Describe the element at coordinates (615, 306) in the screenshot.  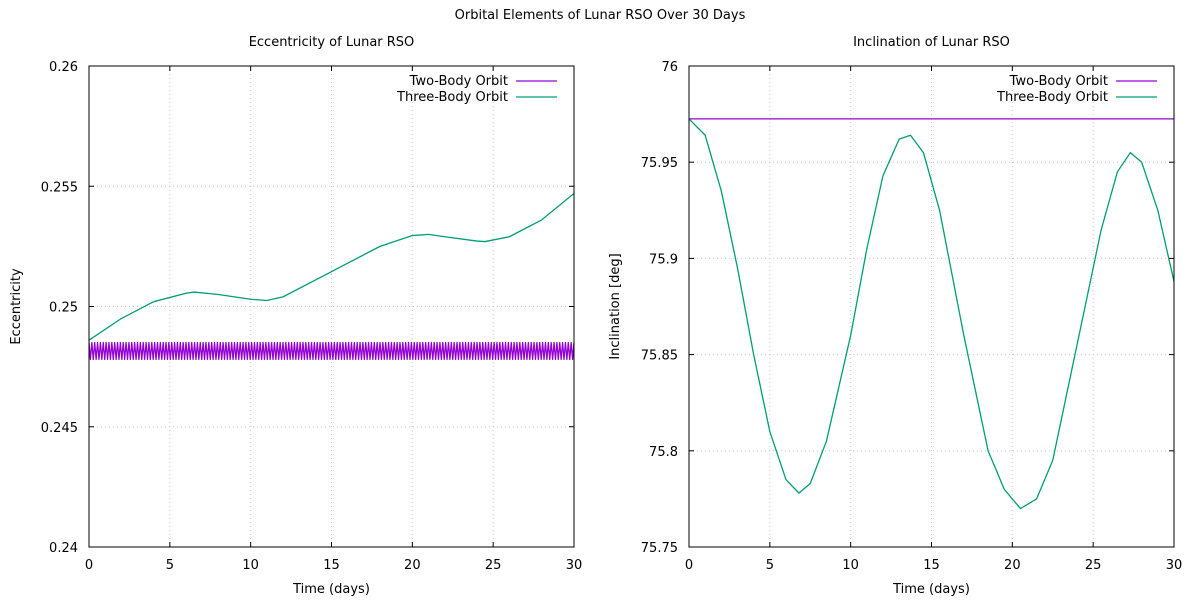
I see `y-axis-label: Inclination [deg]` at that location.